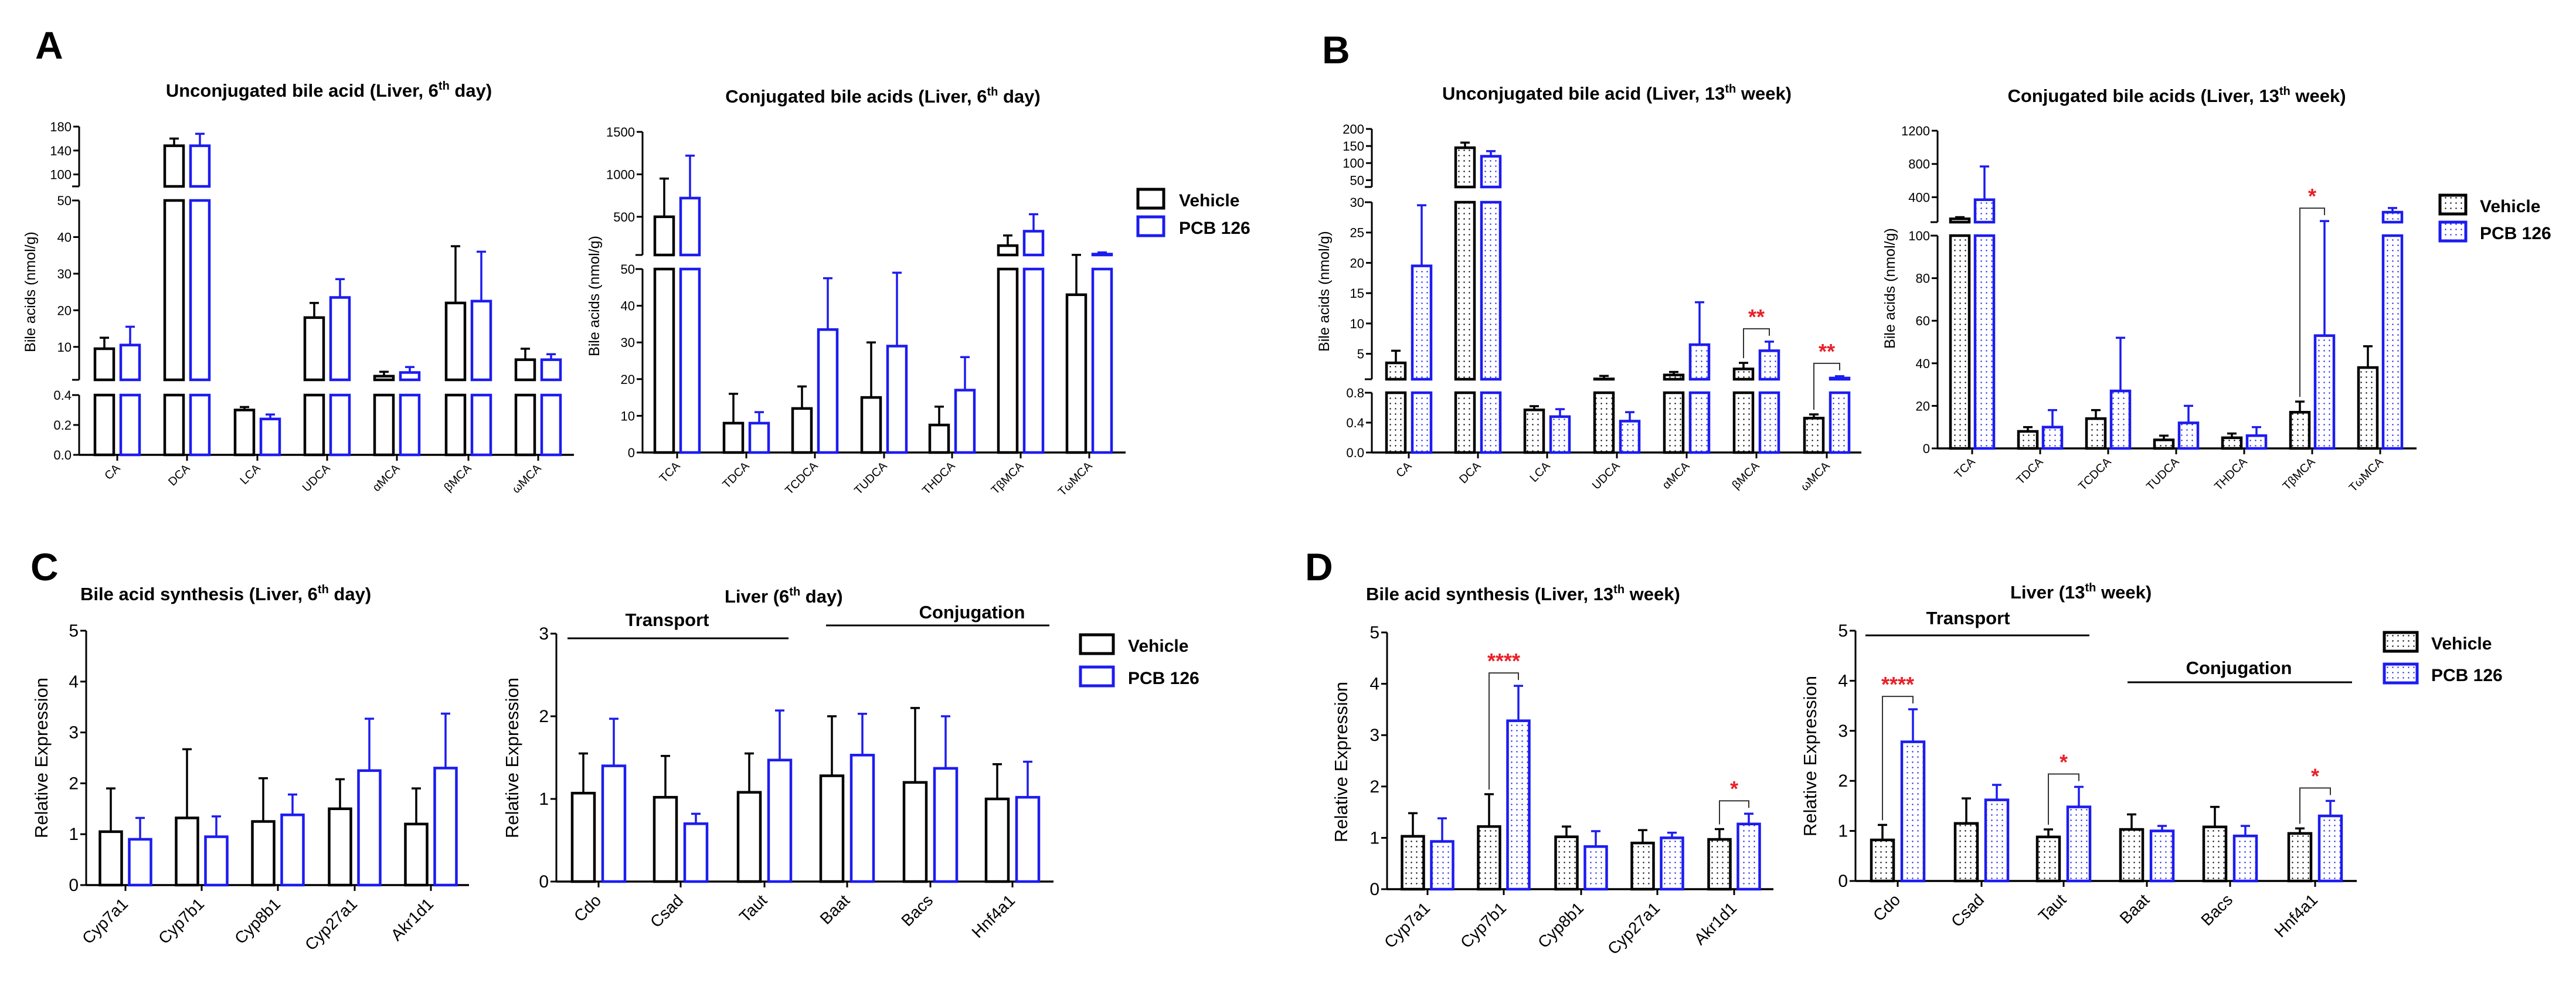 The width and height of the screenshot is (2576, 990). What do you see at coordinates (628, 306) in the screenshot?
I see `y-tick-label: 40` at bounding box center [628, 306].